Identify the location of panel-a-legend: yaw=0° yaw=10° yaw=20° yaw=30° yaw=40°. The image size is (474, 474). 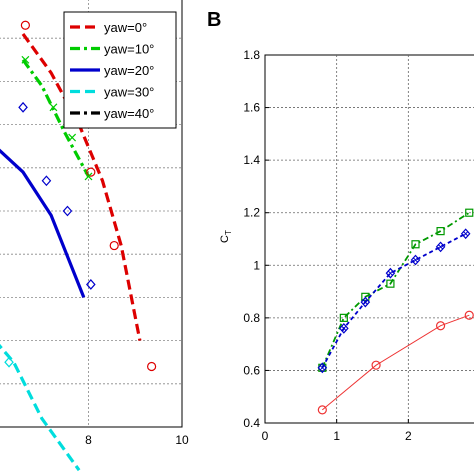
(120, 70).